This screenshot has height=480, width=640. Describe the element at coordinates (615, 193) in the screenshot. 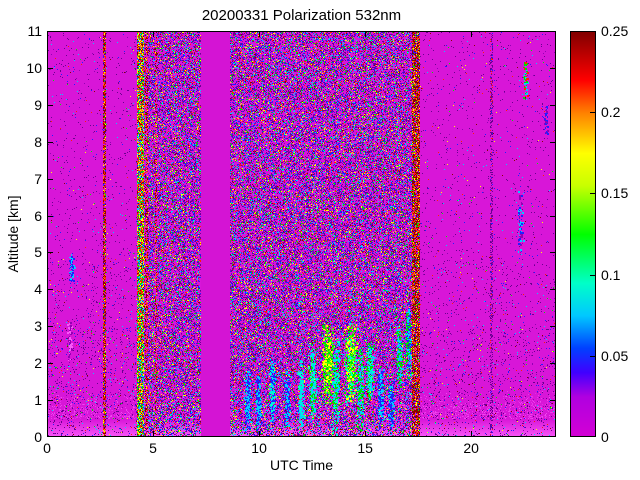

I see `colorbar-tick-label: 0.15` at that location.